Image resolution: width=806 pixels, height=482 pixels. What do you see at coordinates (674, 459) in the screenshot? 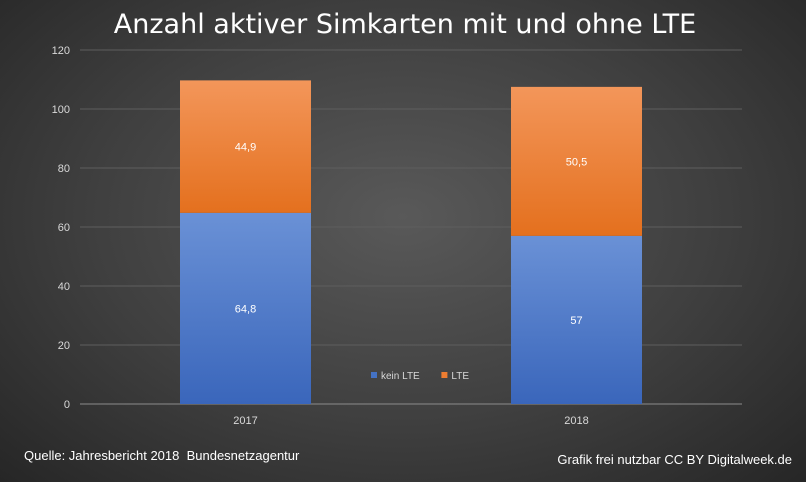
I see `credit-note: Grafik frei nutzbar CC BY Digitalweek.de` at bounding box center [674, 459].